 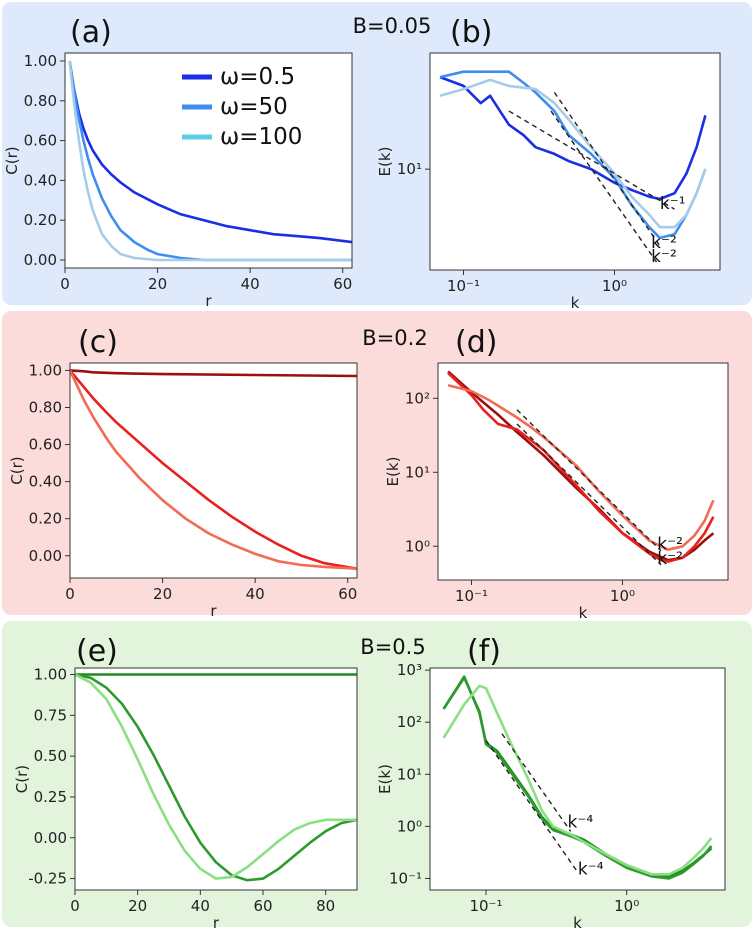 I want to click on slope-label-1: k⁻¹, so click(x=673, y=204).